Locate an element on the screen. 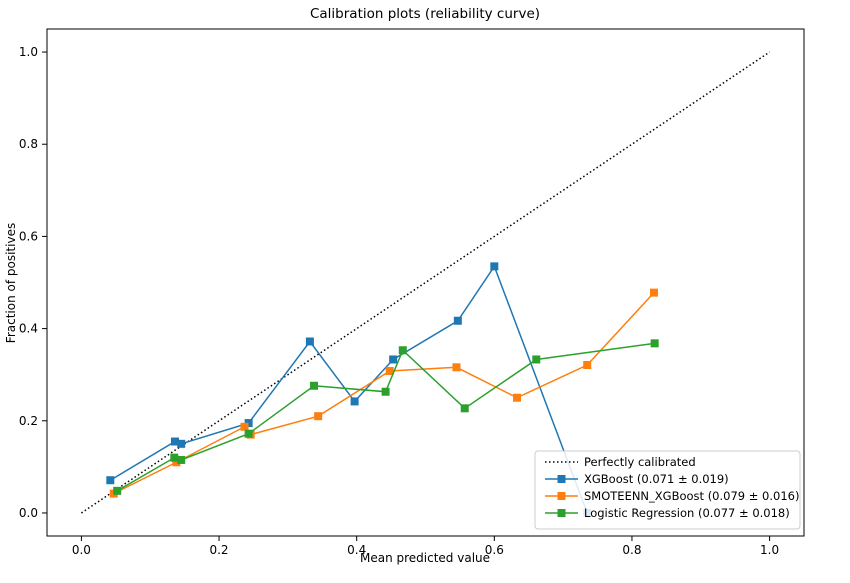 This screenshot has height=583, width=850. y-tick-label: 0.6 is located at coordinates (28, 236).